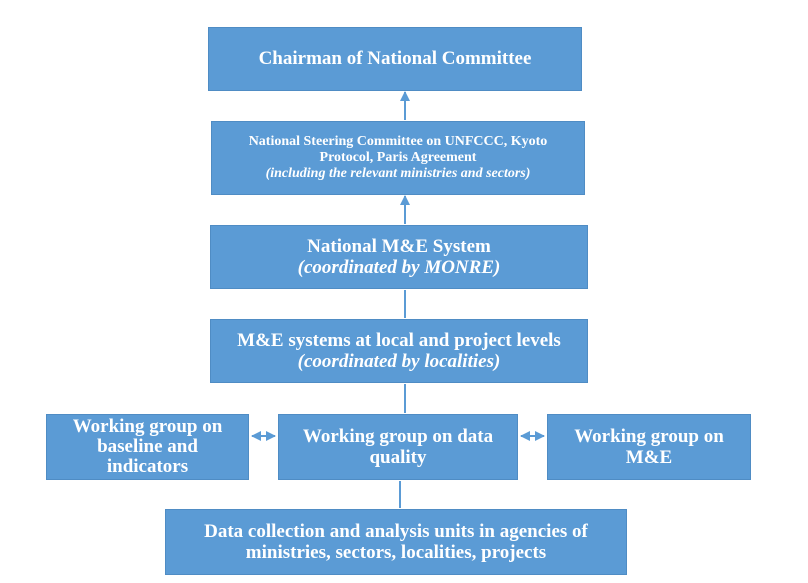  Describe the element at coordinates (399, 267) in the screenshot. I see `national-me-subtitle: (coordinated by MONRE)` at that location.